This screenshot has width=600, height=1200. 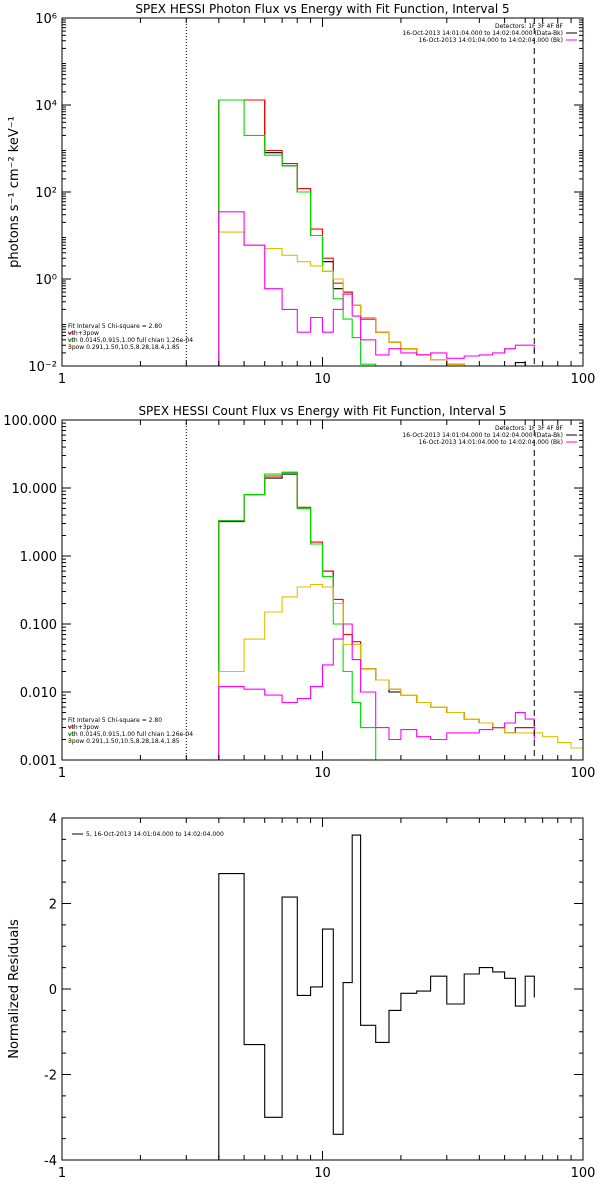 I want to click on y-axis-label: Normalized Residuals, so click(x=14, y=989).